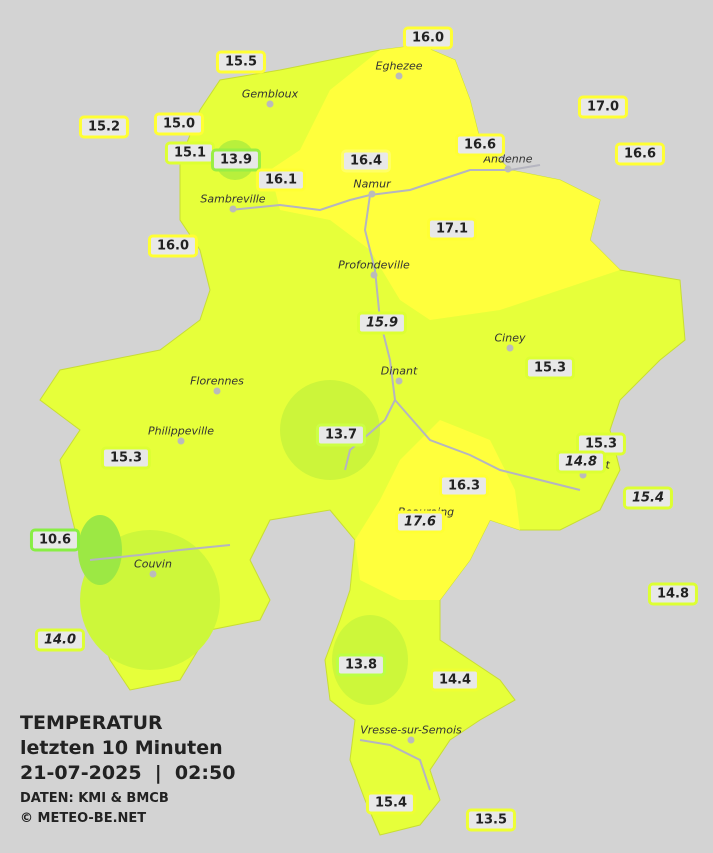  What do you see at coordinates (190, 153) in the screenshot?
I see `station-temperature: 15.1` at bounding box center [190, 153].